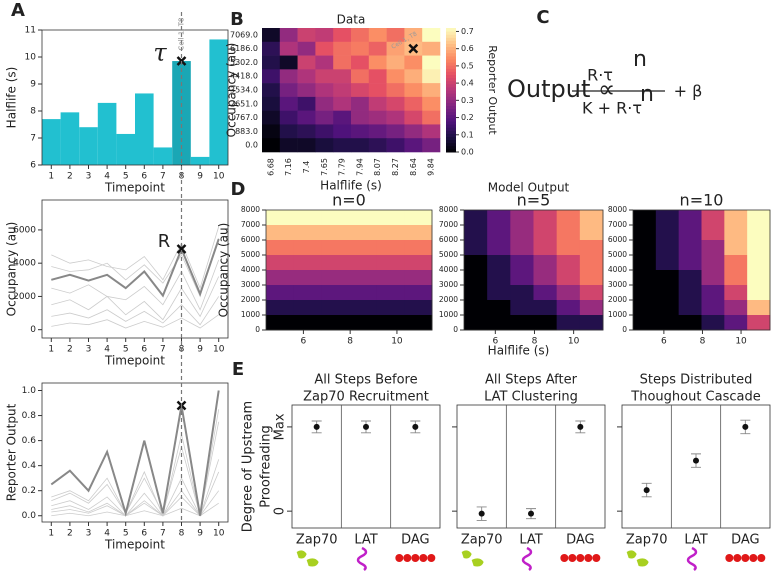 The image size is (773, 580). I want to click on y-tick-label: 5000, so click(617, 254).